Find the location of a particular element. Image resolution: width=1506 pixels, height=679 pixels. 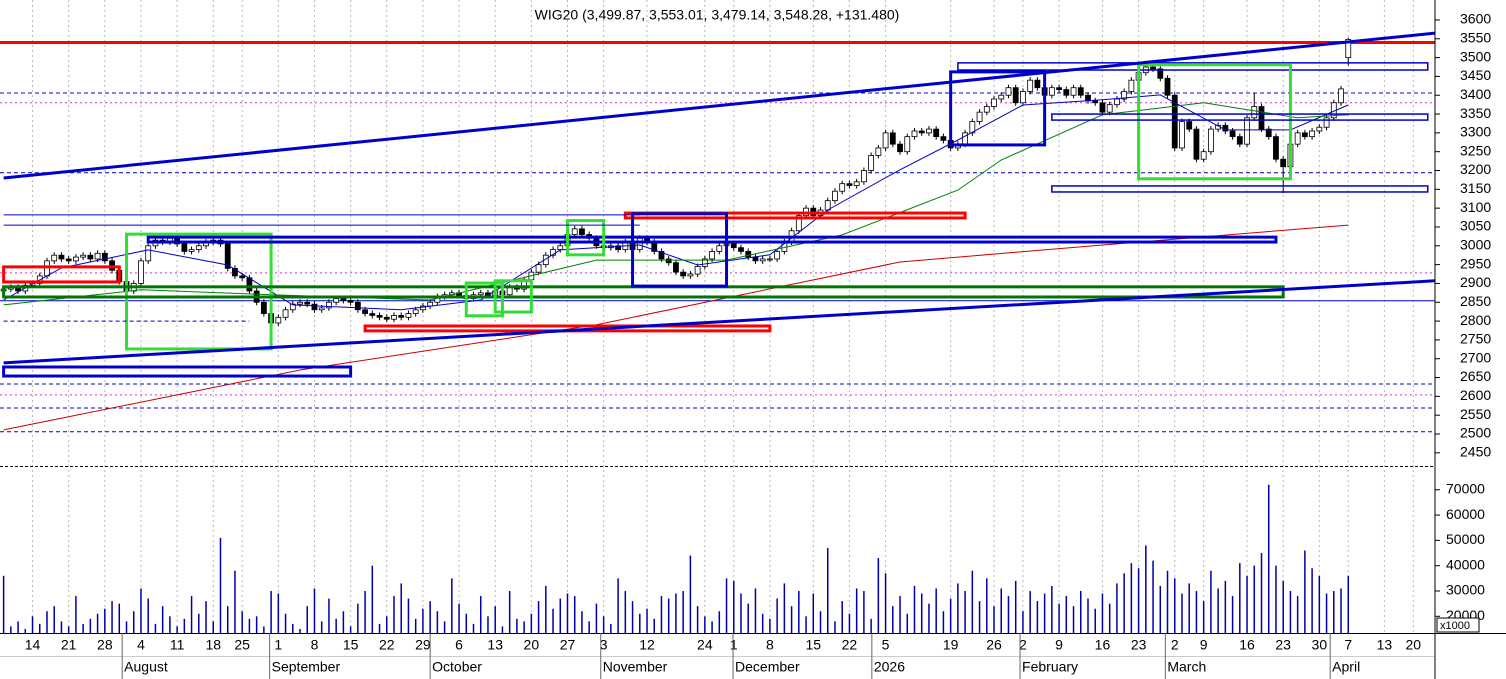

y-tick-label: 3600 is located at coordinates (1475, 19).